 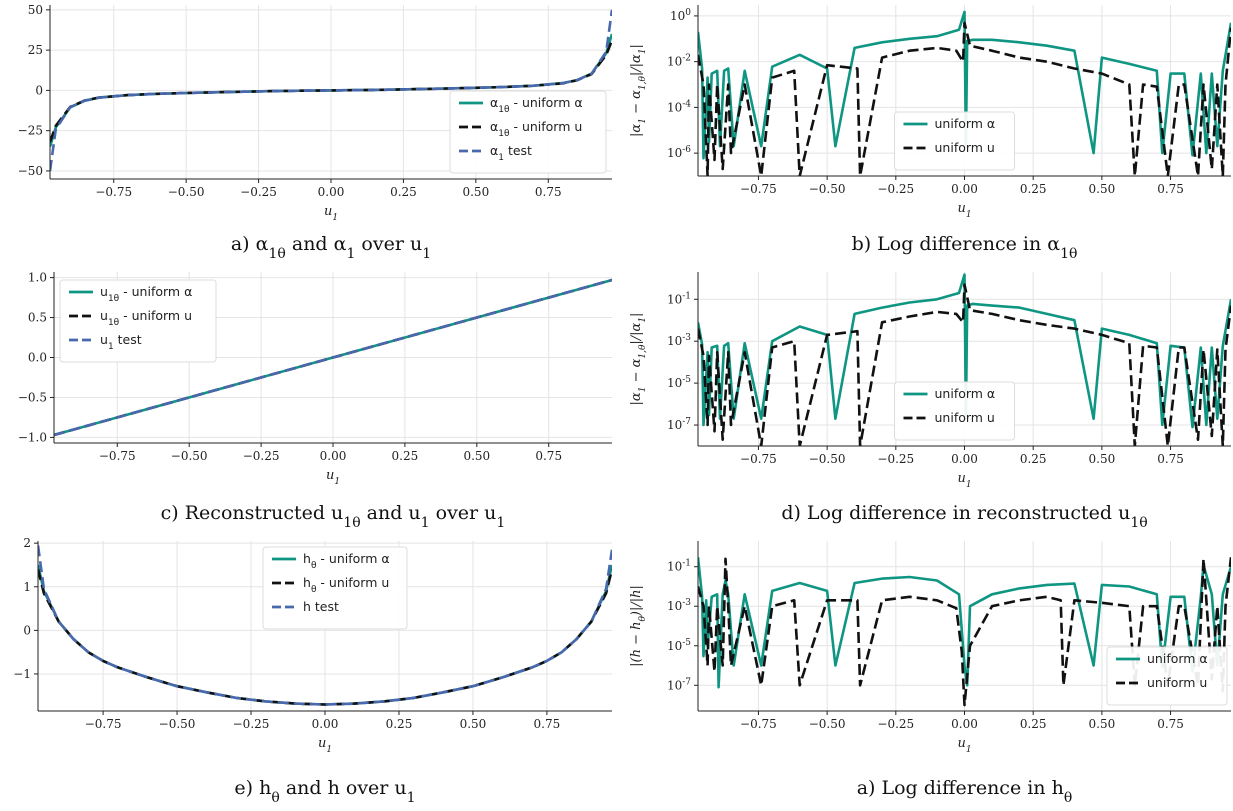 I want to click on legend-label: α1θ - uniform u, so click(x=536, y=129).